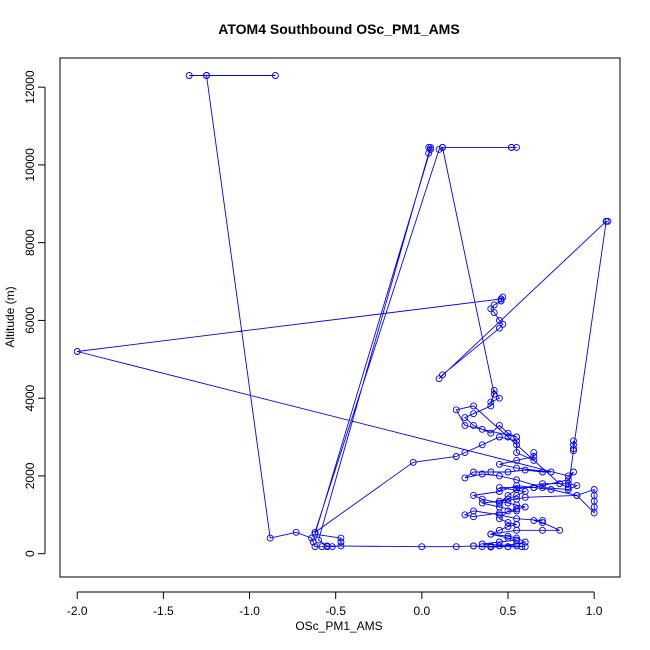 The width and height of the screenshot is (650, 650). Describe the element at coordinates (77, 611) in the screenshot. I see `x-tick-label: -2.0` at that location.